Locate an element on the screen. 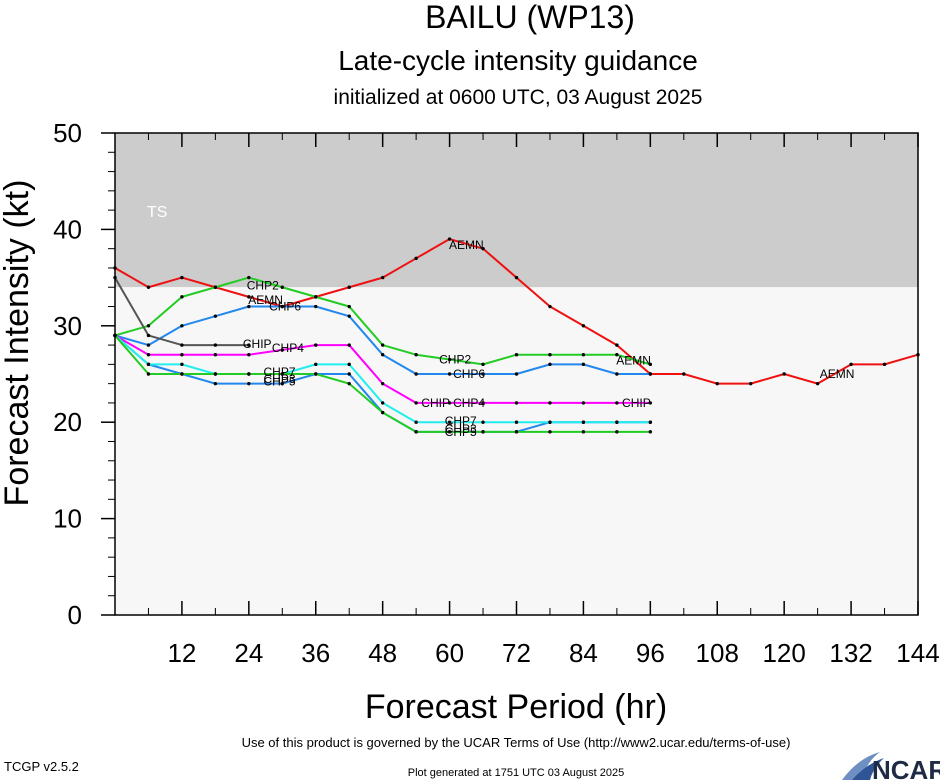 The image size is (940, 780). y-tick-label-40: 40 is located at coordinates (67, 229).